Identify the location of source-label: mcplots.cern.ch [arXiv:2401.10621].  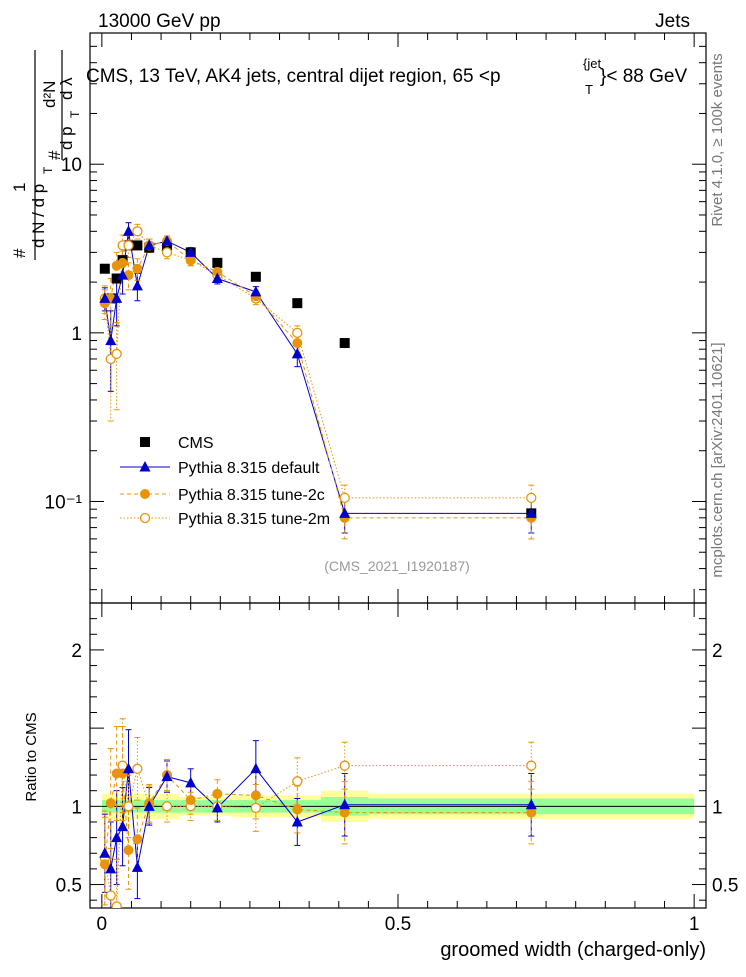
(717, 459).